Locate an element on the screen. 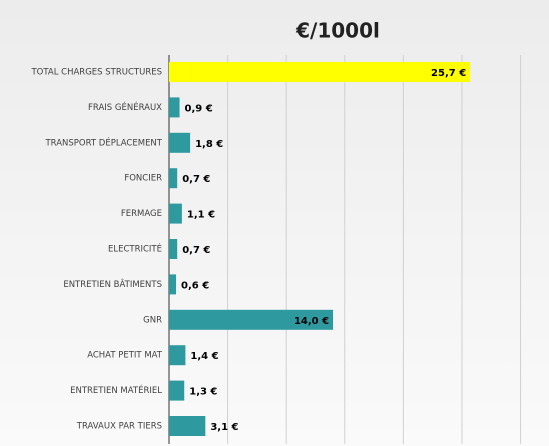  category-label: FRAIS GÉNÉRAUX is located at coordinates (125, 107).